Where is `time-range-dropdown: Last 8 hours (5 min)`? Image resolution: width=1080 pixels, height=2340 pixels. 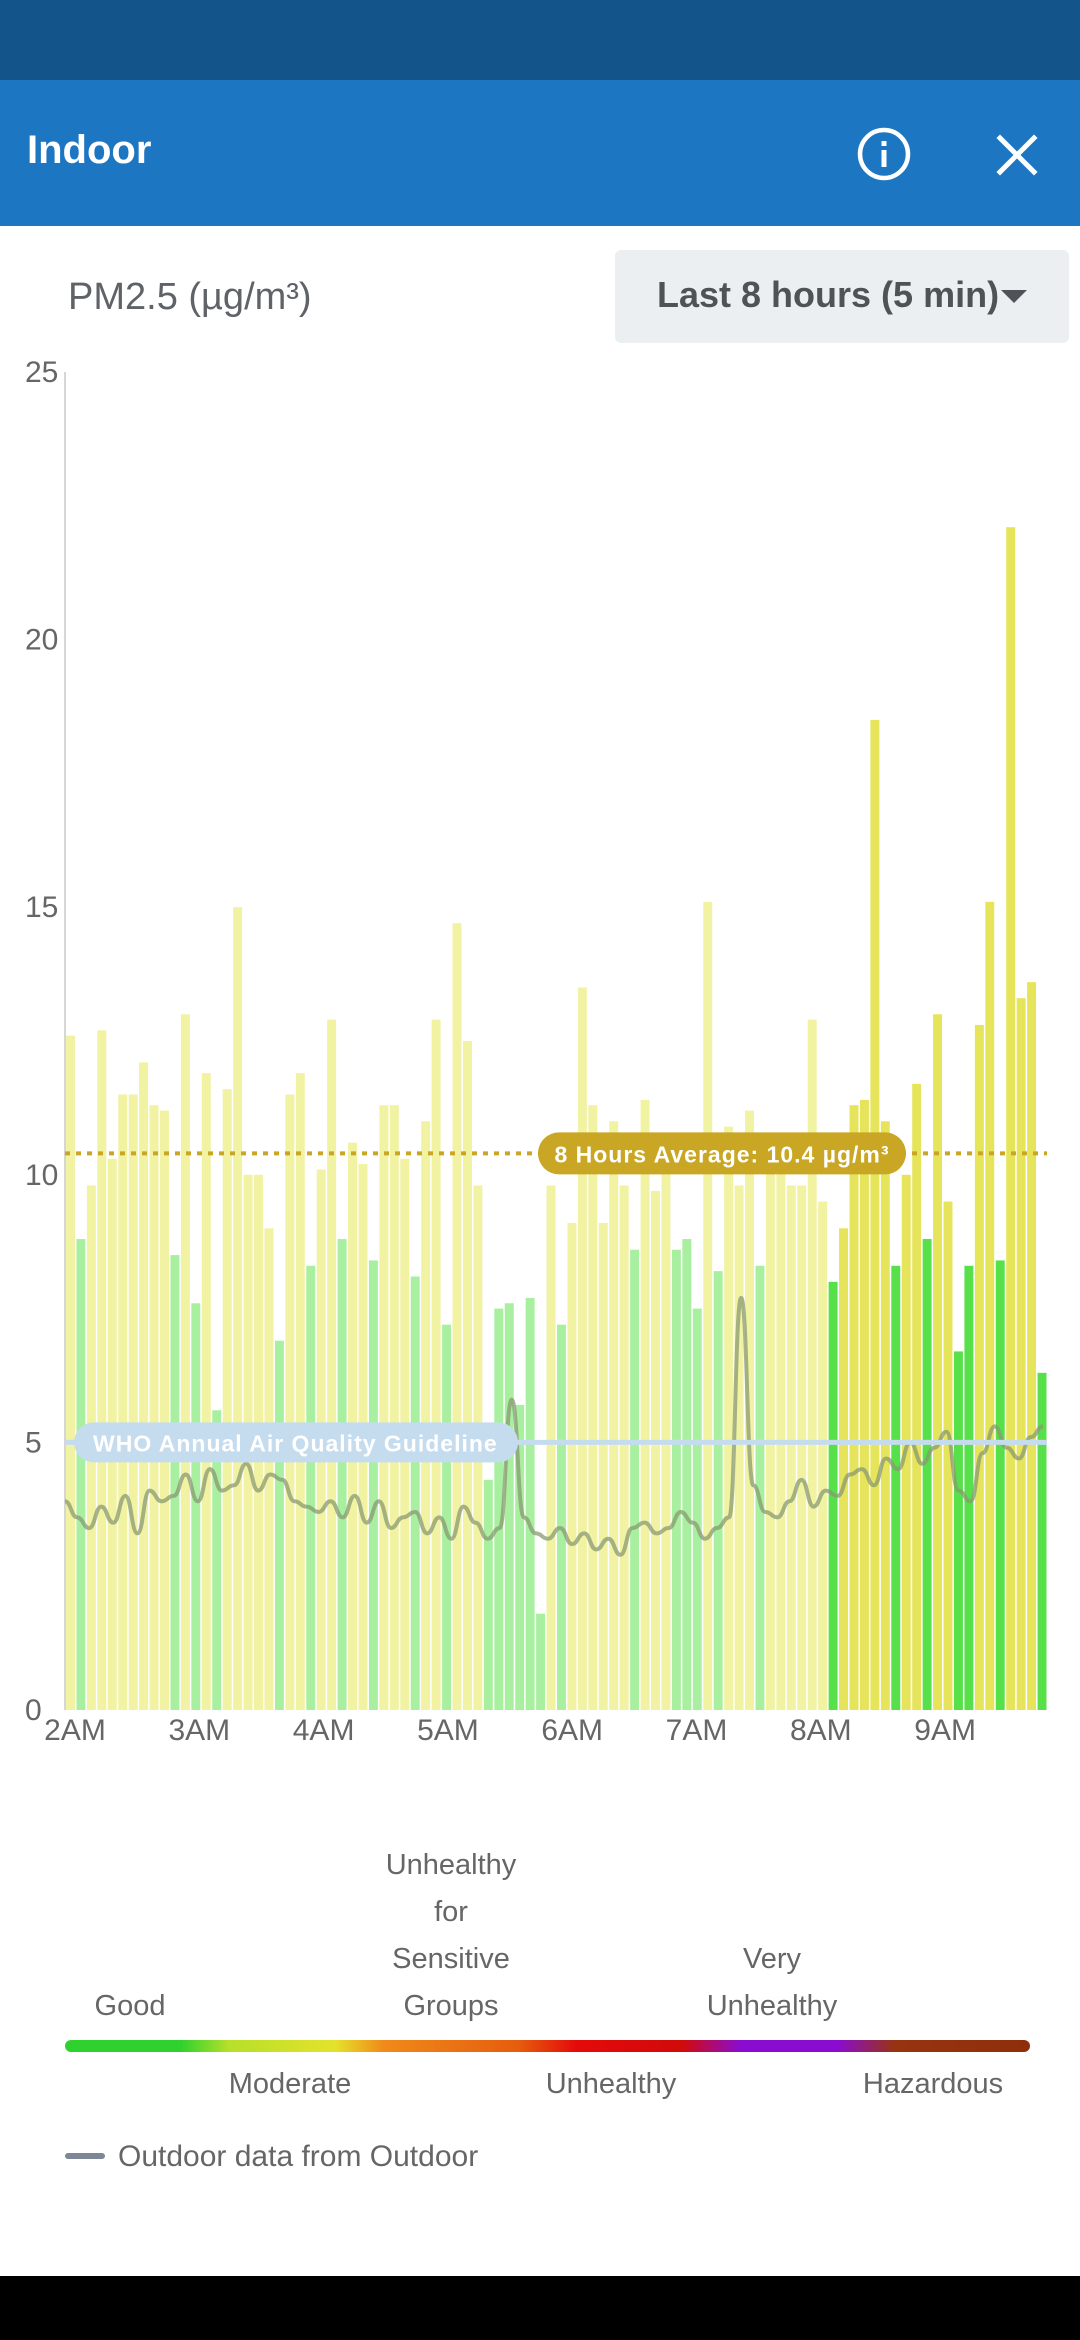
time-range-dropdown: Last 8 hours (5 min) is located at coordinates (842, 296).